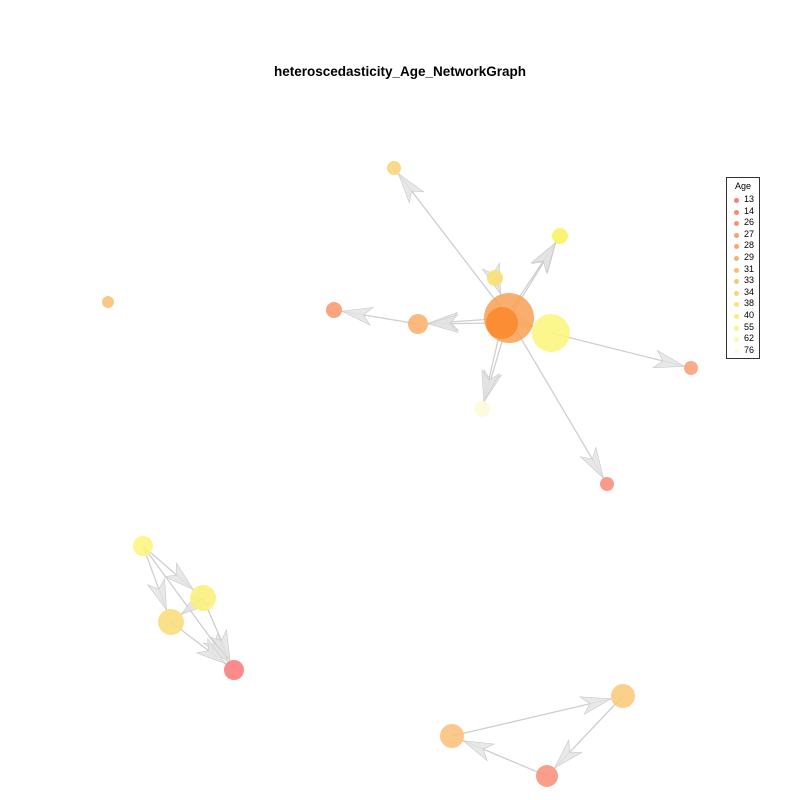 The width and height of the screenshot is (800, 800). What do you see at coordinates (607, 484) in the screenshot?
I see `node-lower-red` at bounding box center [607, 484].